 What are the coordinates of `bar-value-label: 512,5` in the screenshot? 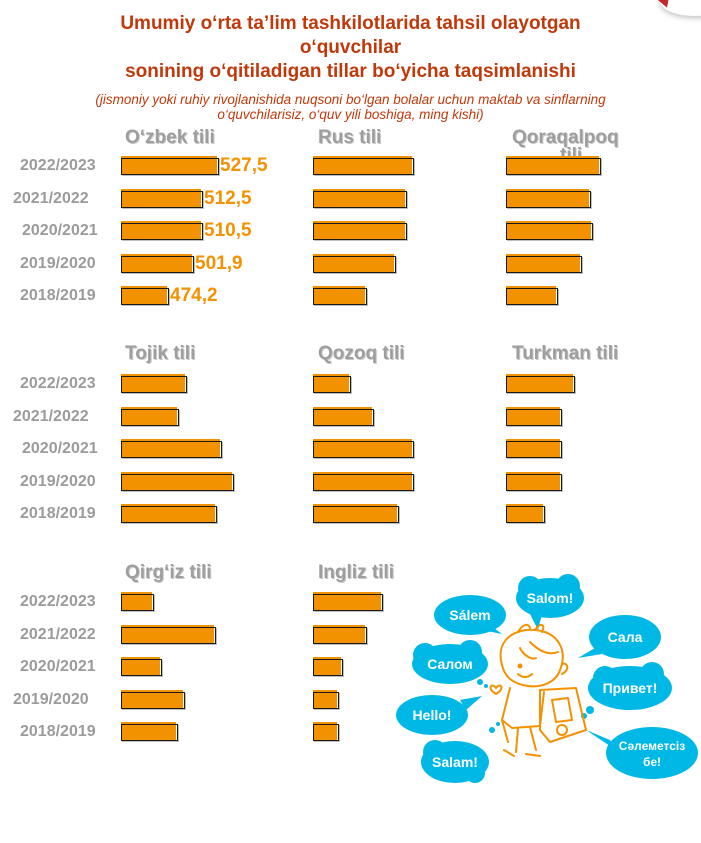 It's located at (228, 198).